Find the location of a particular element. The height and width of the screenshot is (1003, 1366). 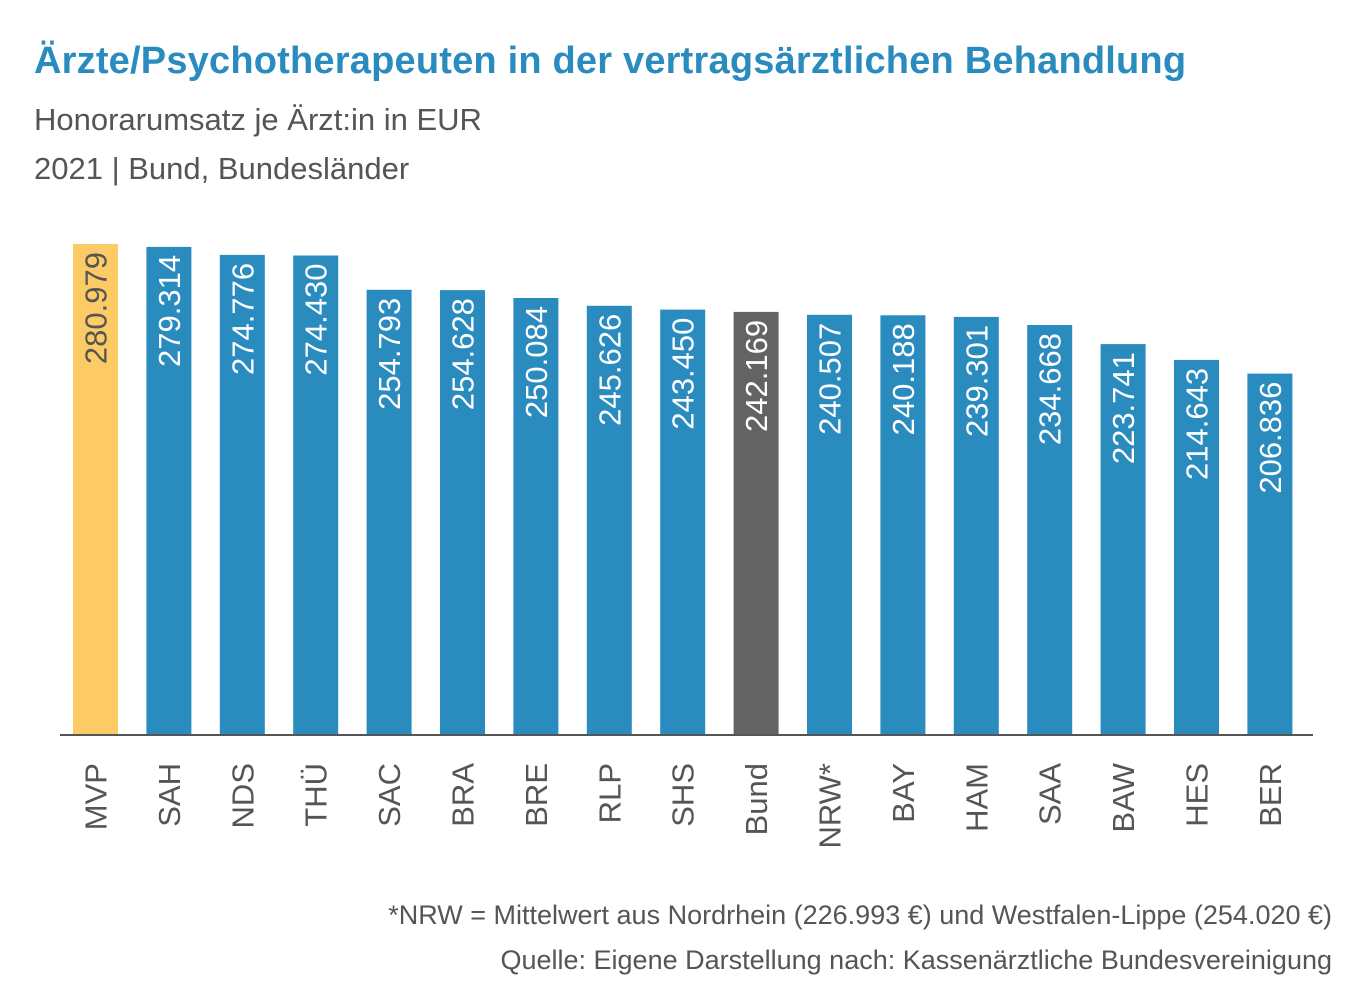

data-label: 254.793 is located at coordinates (389, 354).